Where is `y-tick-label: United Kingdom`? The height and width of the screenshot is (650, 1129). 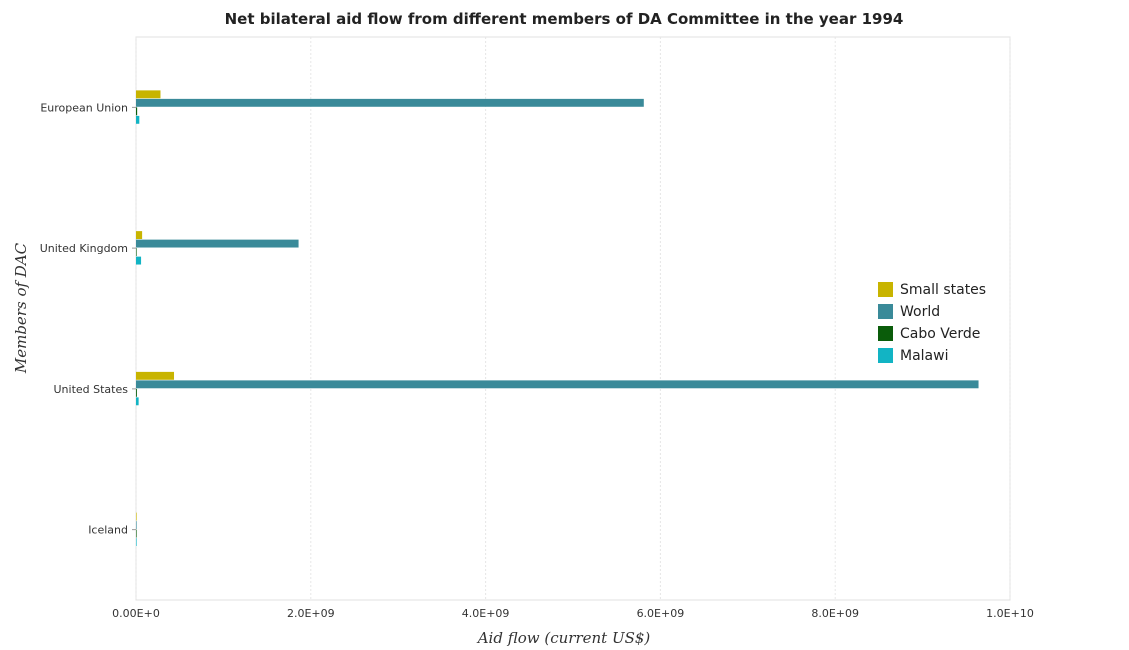 y-tick-label: United Kingdom is located at coordinates (84, 248).